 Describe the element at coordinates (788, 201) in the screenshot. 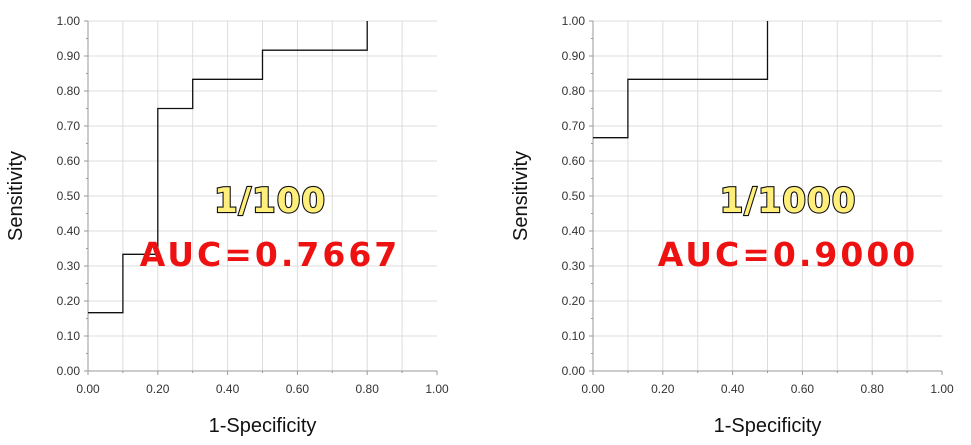

I see `ratio-label: 1/1000` at that location.